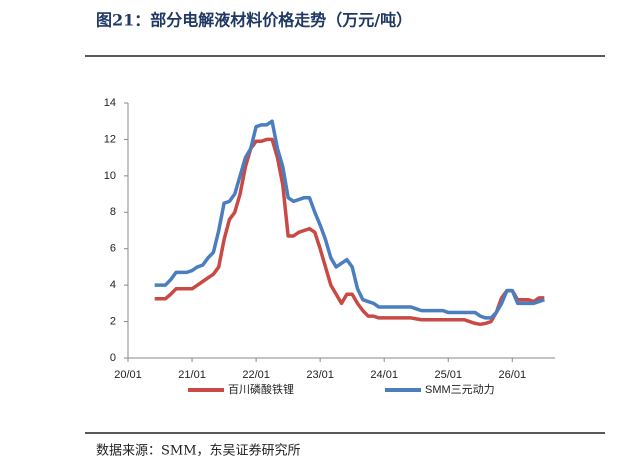 This screenshot has height=469, width=631. What do you see at coordinates (254, 20) in the screenshot?
I see `chart-title: 图21：部分电解液材料价格走势（万元/吨）` at bounding box center [254, 20].